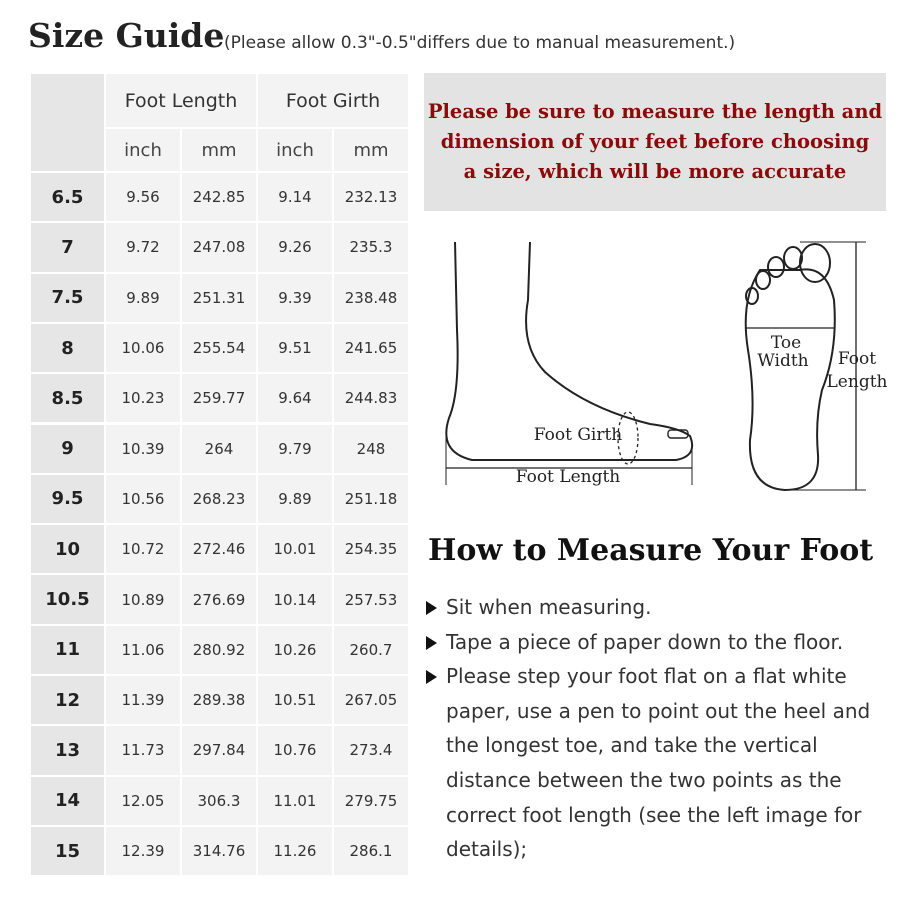  I want to click on length-label: Foot Length, so click(568, 477).